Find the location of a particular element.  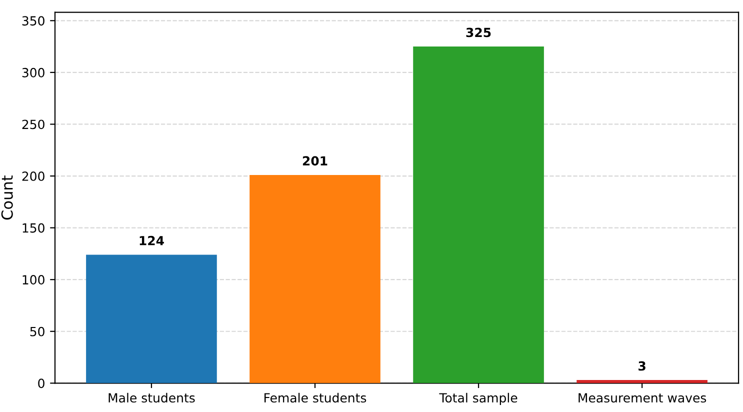

y-tick-label: 0 is located at coordinates (41, 383).